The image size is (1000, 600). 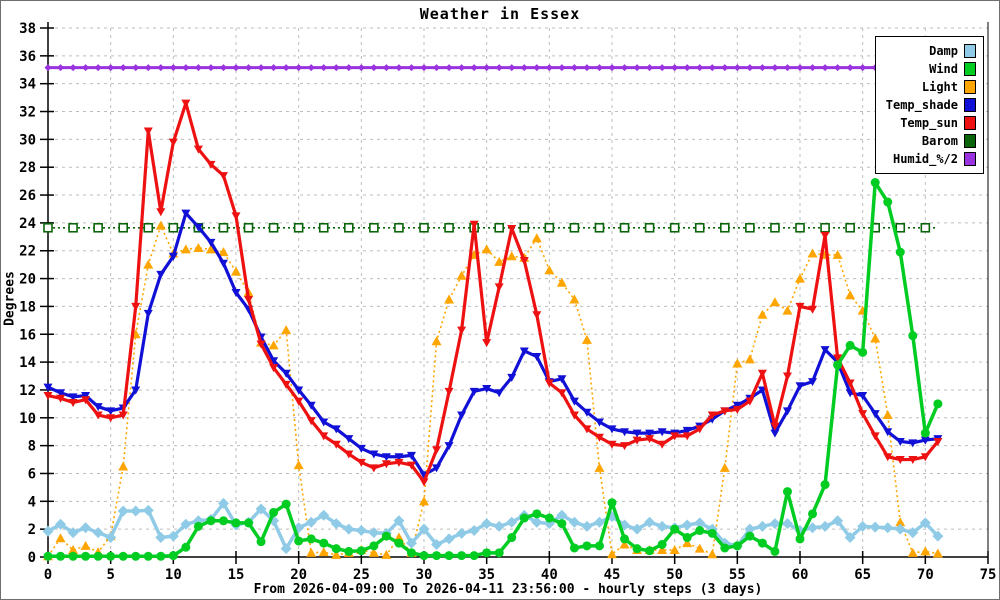 I want to click on x-tick-label: 65, so click(x=862, y=575).